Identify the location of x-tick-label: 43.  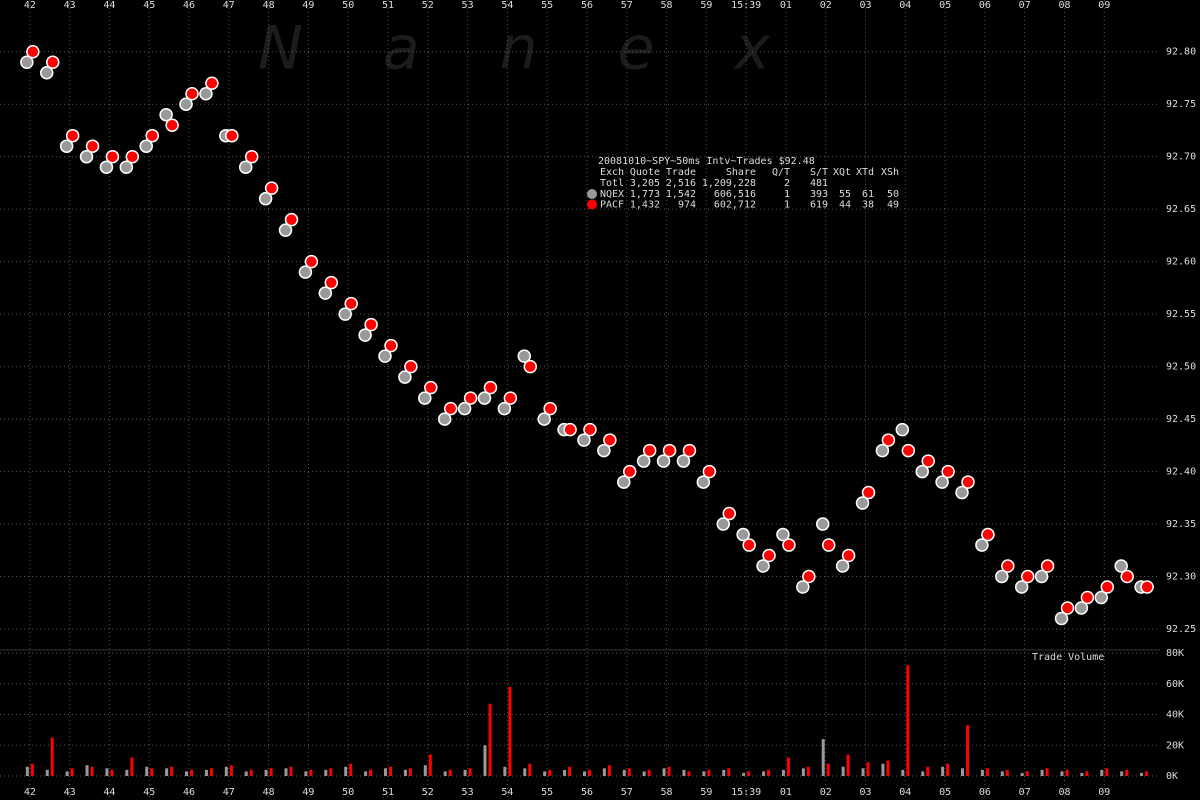
(70, 5).